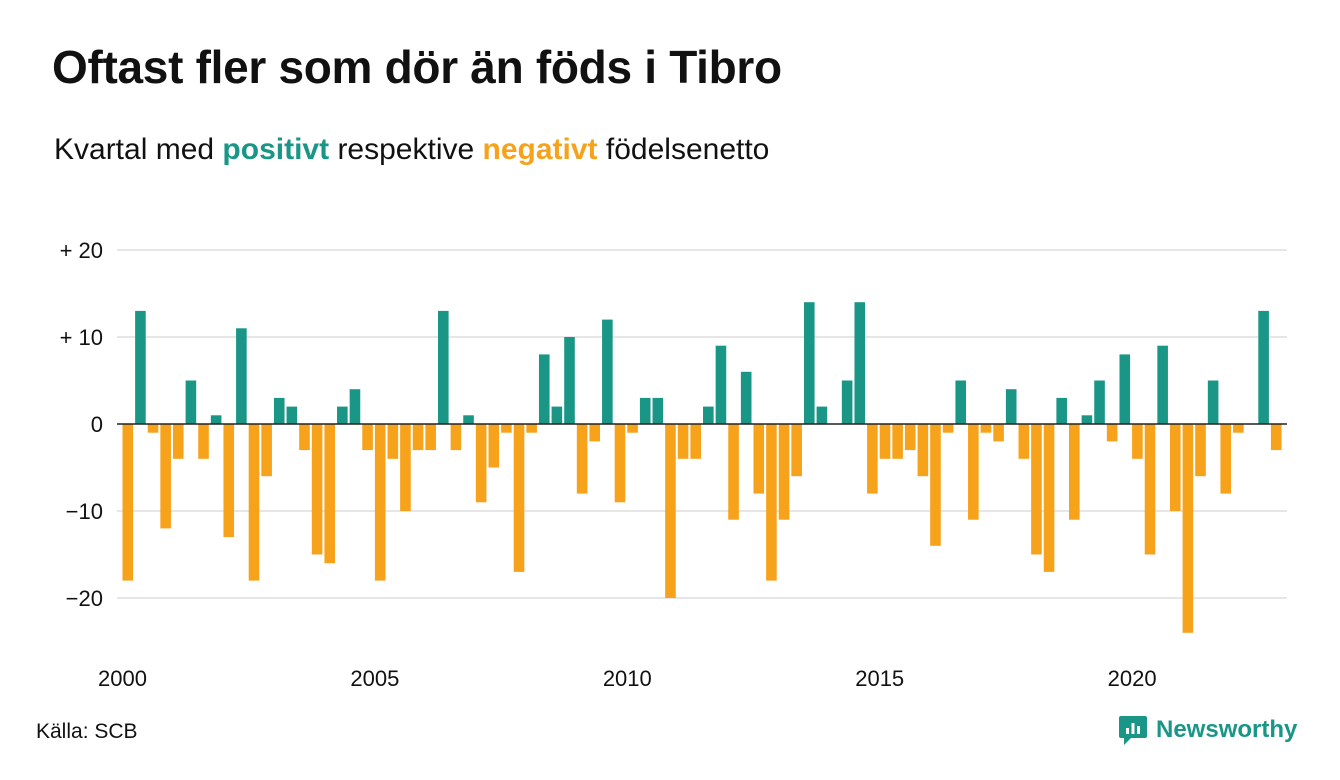  Describe the element at coordinates (627, 678) in the screenshot. I see `x-tick-label: 2010` at that location.